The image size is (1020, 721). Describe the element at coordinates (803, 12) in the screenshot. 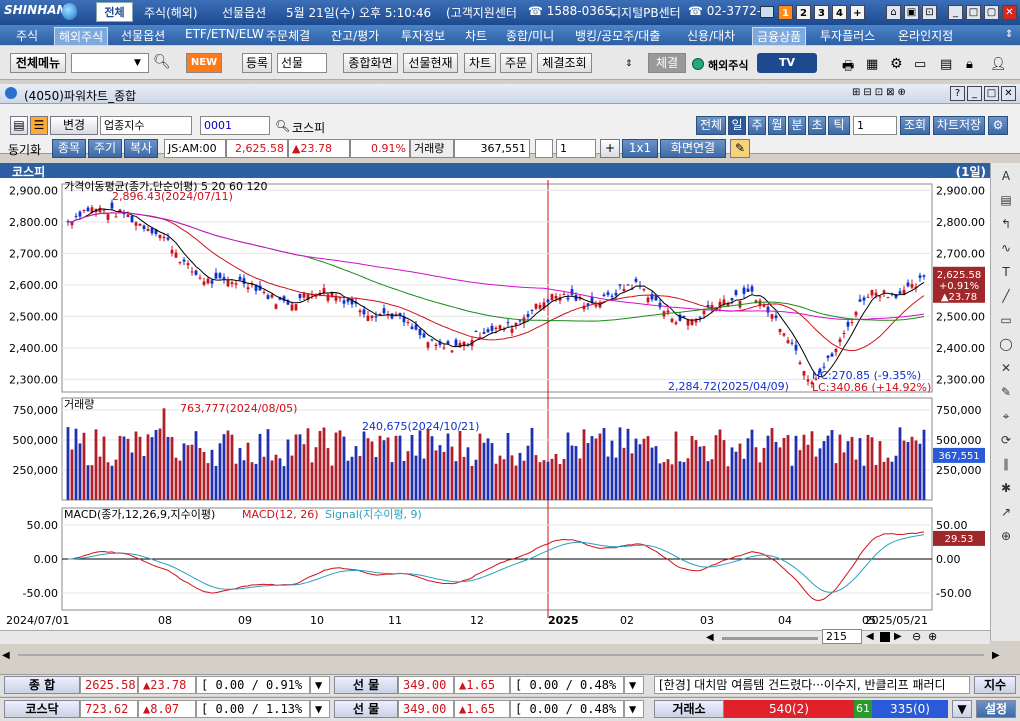

I see `screen-2-button: 2` at that location.